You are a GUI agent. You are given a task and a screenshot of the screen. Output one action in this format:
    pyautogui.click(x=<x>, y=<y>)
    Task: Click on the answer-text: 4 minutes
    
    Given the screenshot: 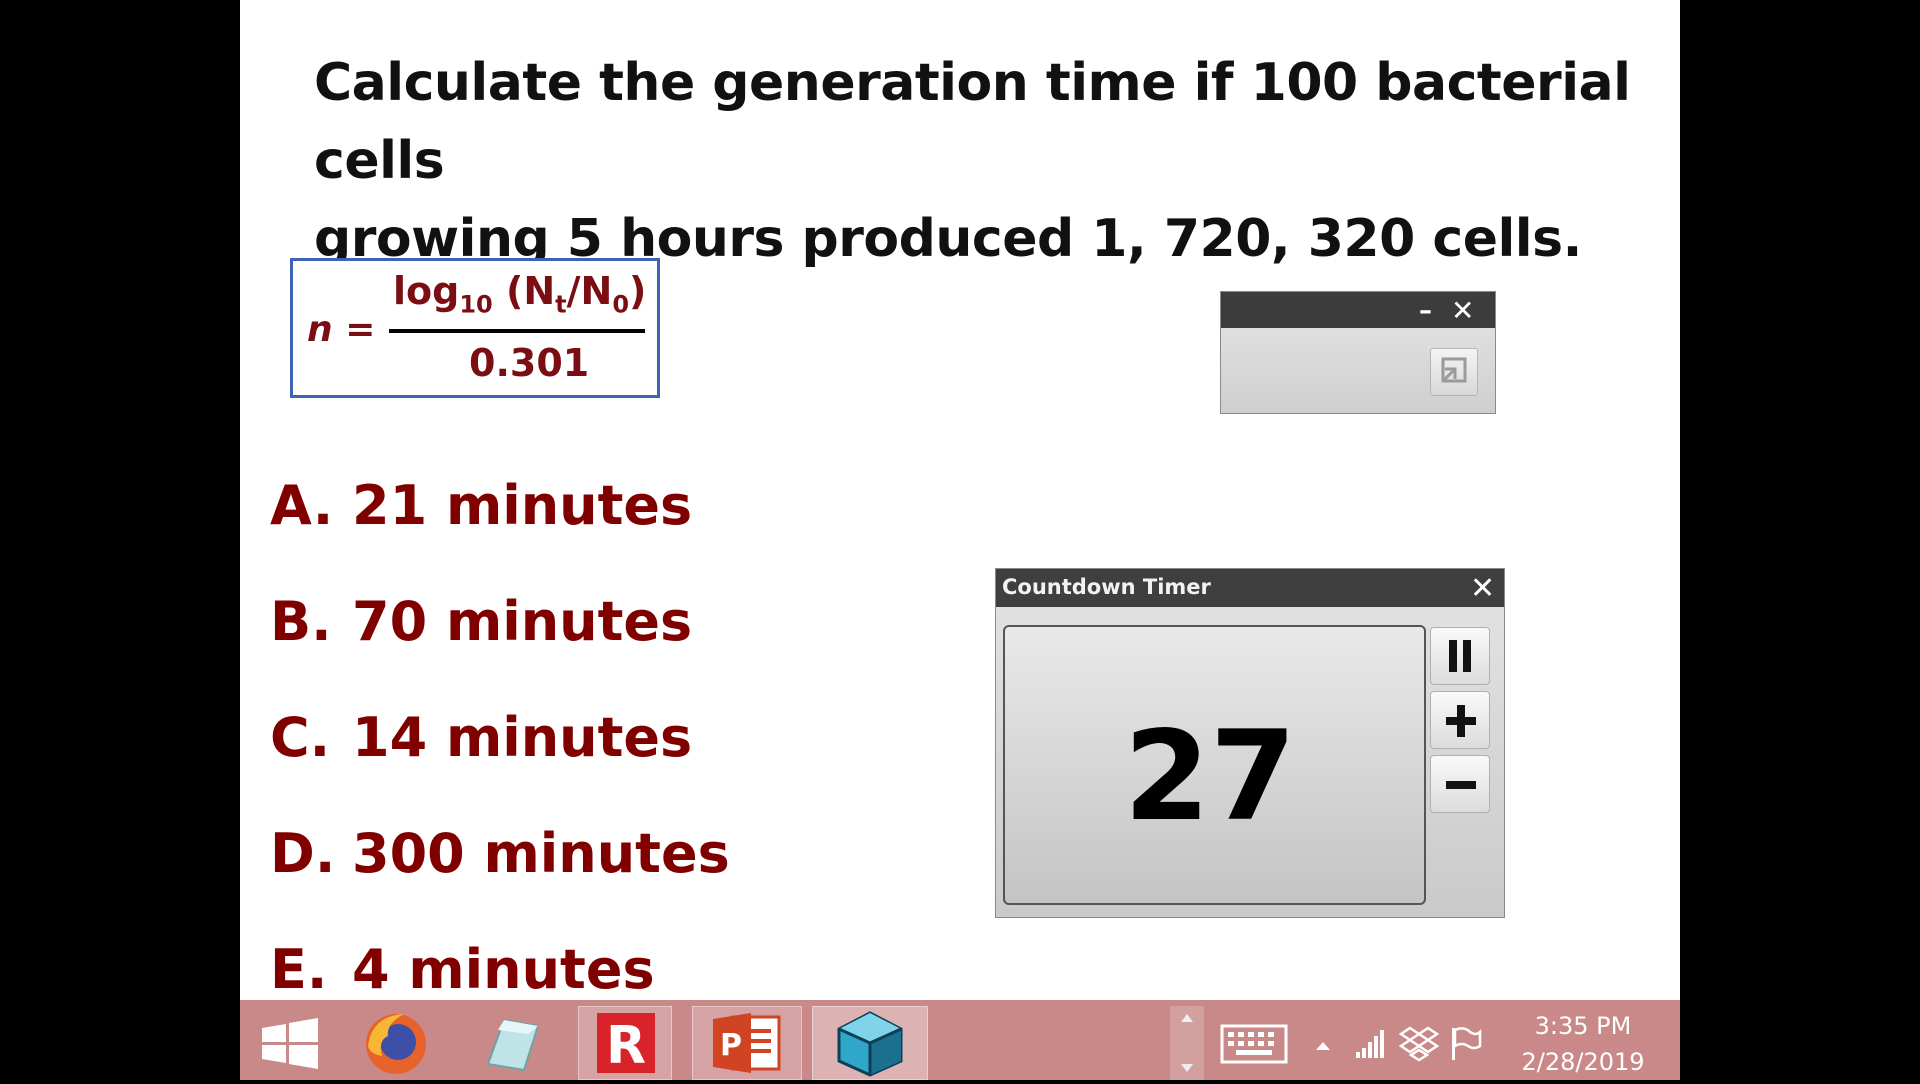 What is the action you would take?
    pyautogui.click(x=503, y=969)
    